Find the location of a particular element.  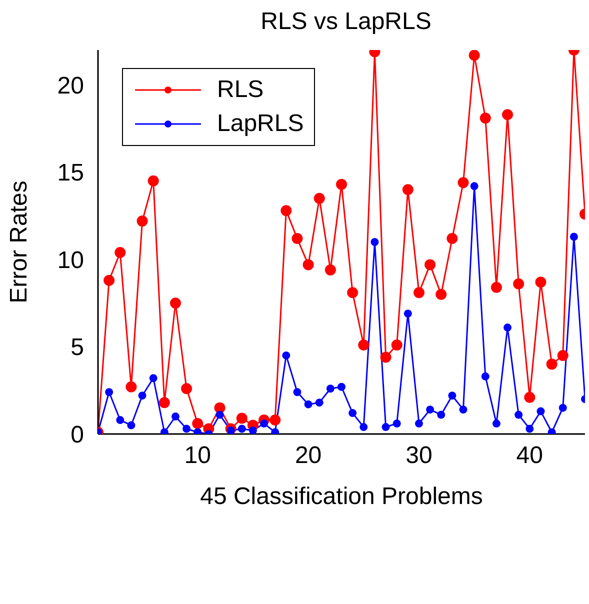

y-tick-label: 10 is located at coordinates (70, 260).